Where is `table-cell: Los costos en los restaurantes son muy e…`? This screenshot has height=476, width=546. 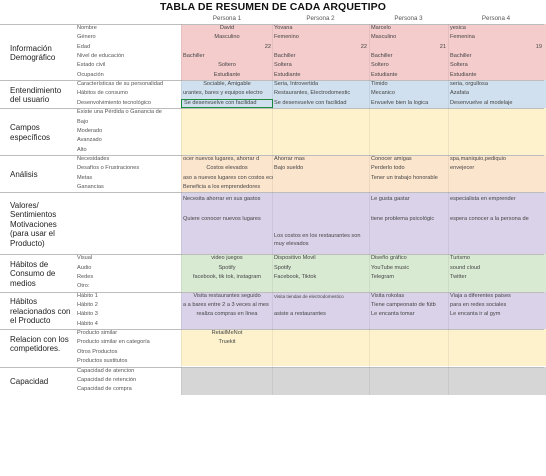 table-cell: Los costos en los restaurantes son muy e… is located at coordinates (317, 240).